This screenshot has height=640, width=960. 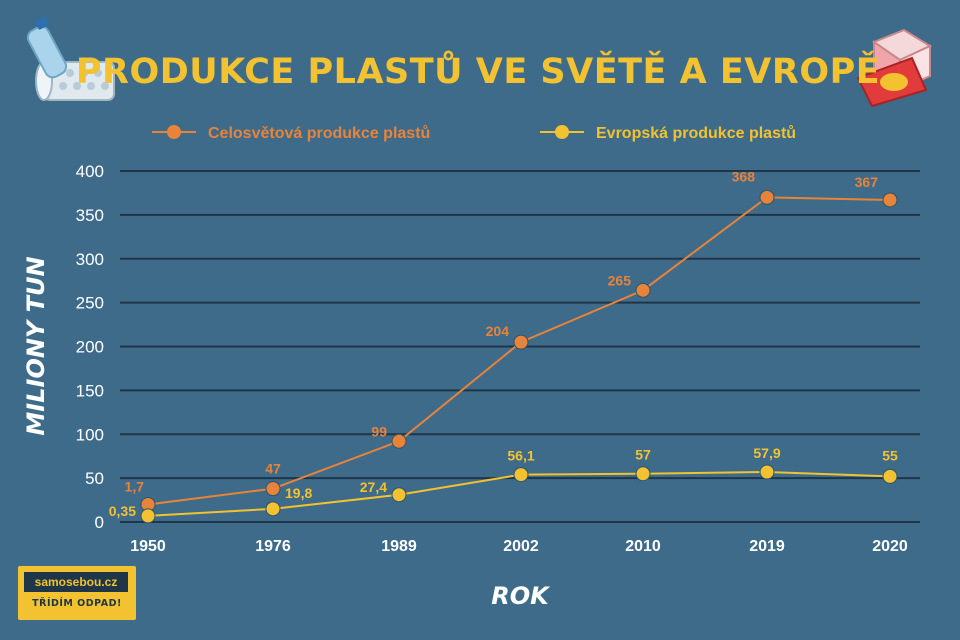 What do you see at coordinates (319, 133) in the screenshot?
I see `legend-label-global: Celosvětová produkce plastů` at bounding box center [319, 133].